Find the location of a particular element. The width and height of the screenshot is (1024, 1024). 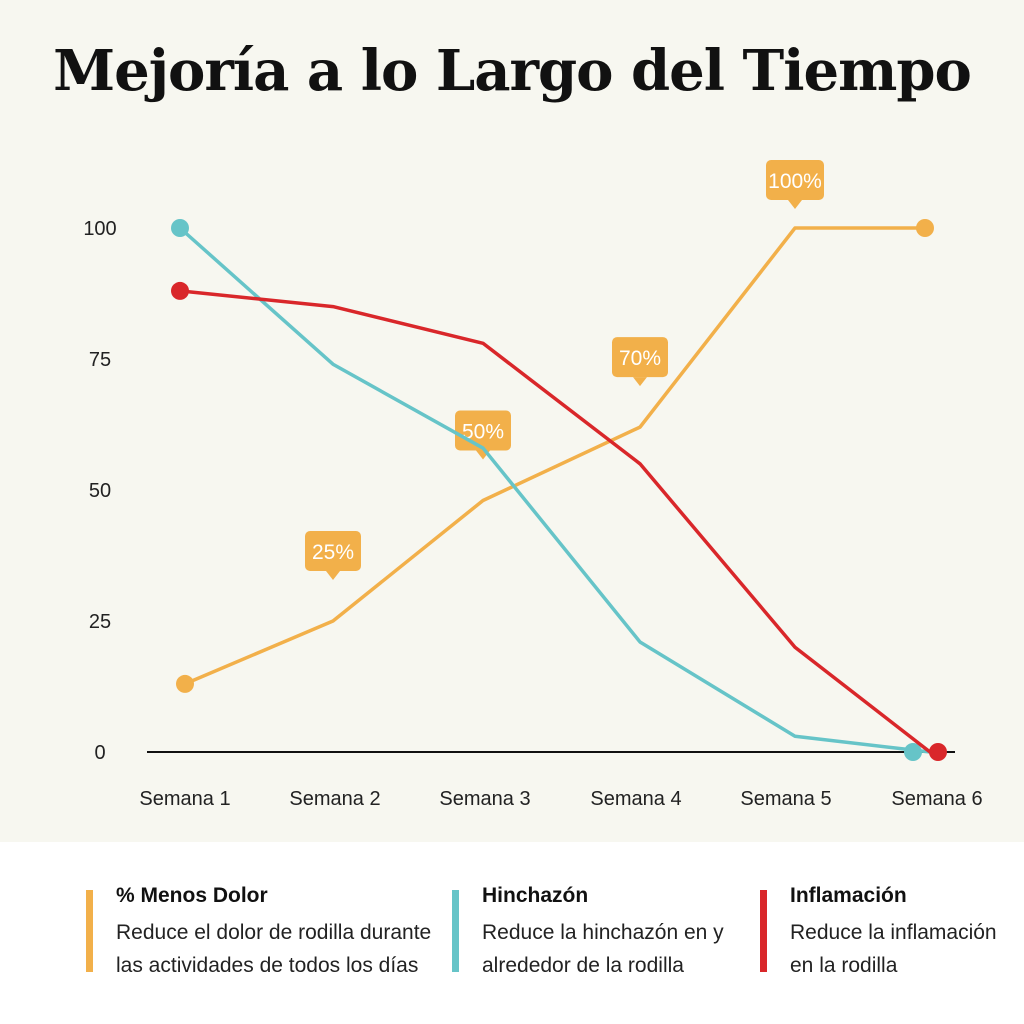

chart-title: Mejoría a lo Largo del Tiempo is located at coordinates (512, 71).